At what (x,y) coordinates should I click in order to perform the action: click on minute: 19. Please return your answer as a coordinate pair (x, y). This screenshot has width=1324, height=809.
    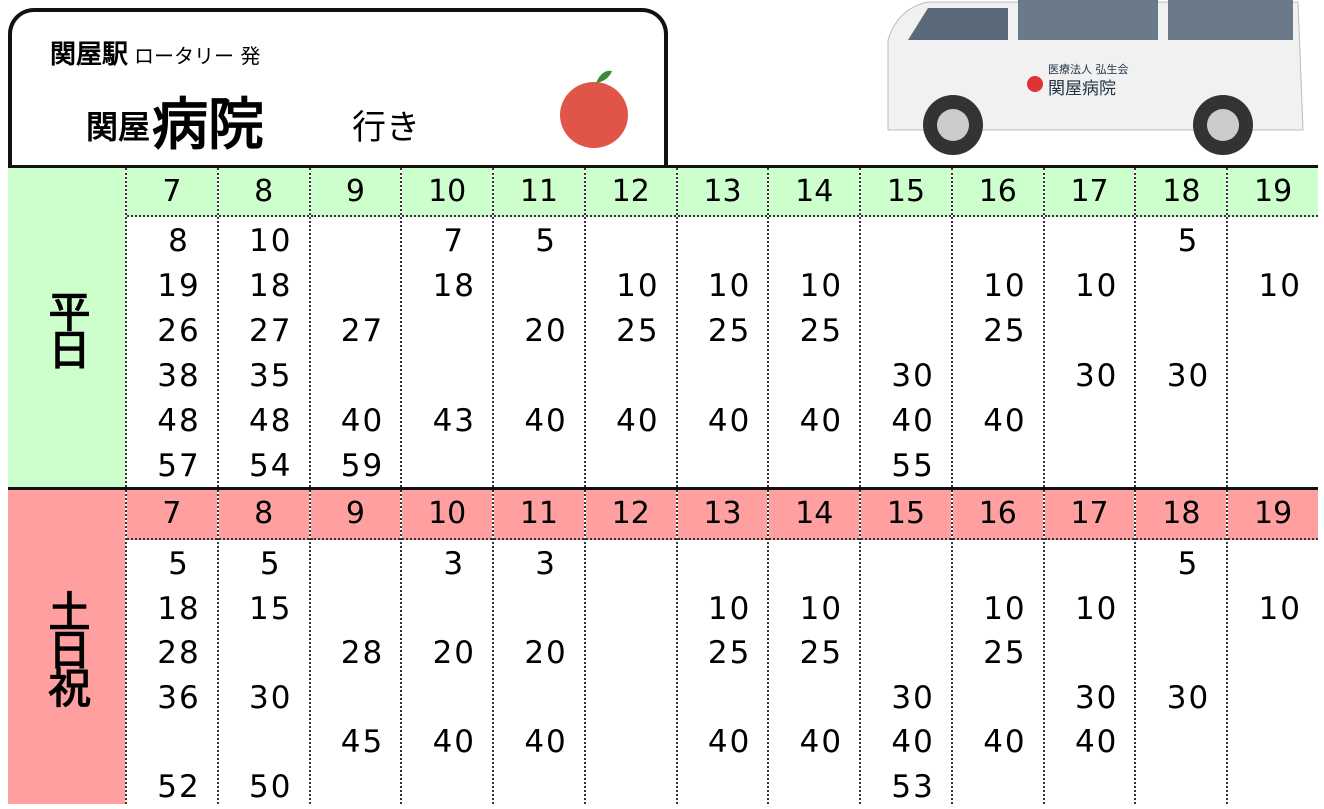
    Looking at the image, I should click on (179, 286).